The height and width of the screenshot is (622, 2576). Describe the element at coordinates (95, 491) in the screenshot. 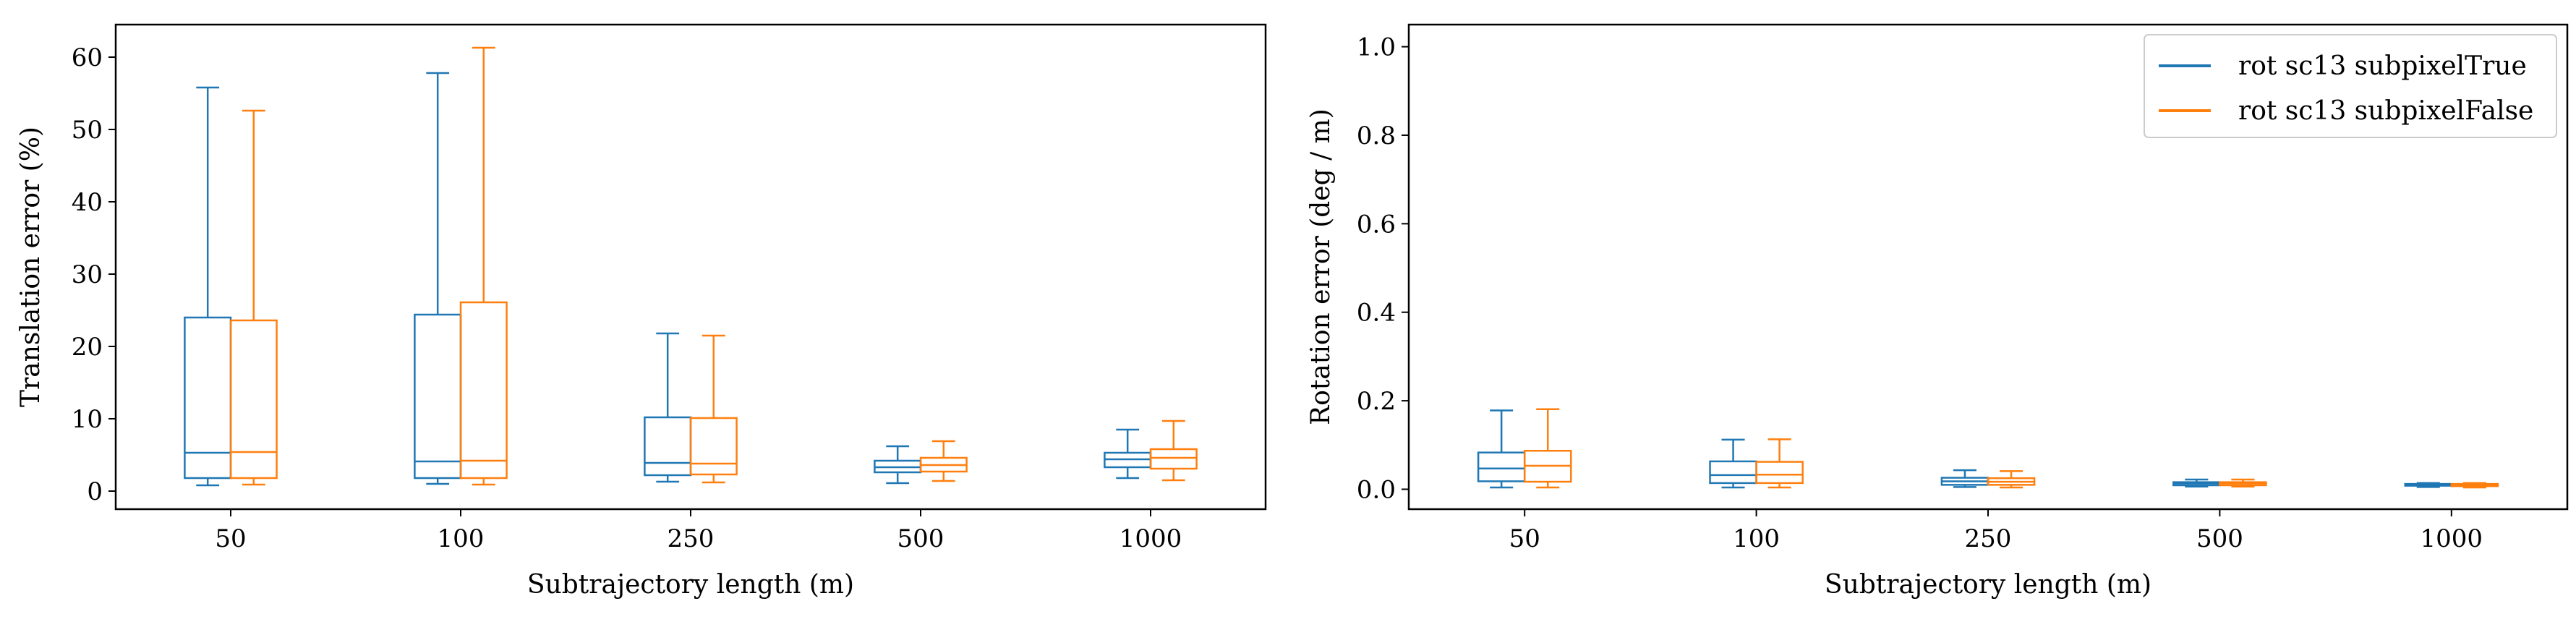

I see `translation-y-tick-label: 0` at that location.